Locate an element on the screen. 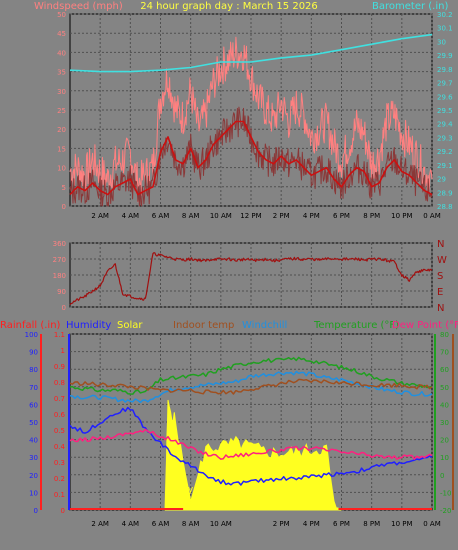 The image size is (458, 550). humidity-tick: 70 is located at coordinates (33, 388).